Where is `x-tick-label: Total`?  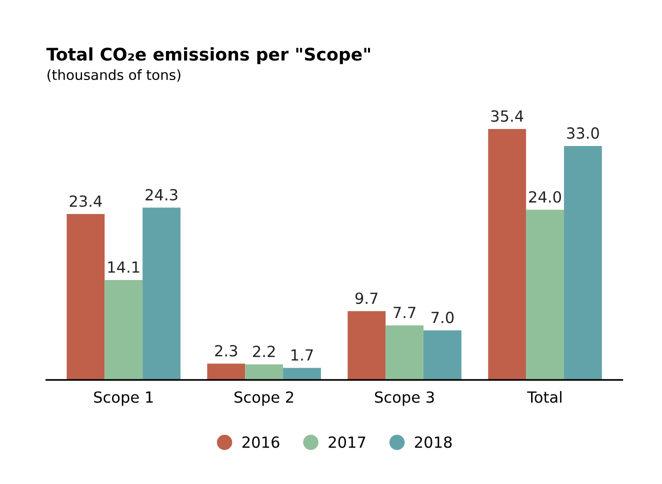
x-tick-label: Total is located at coordinates (544, 397).